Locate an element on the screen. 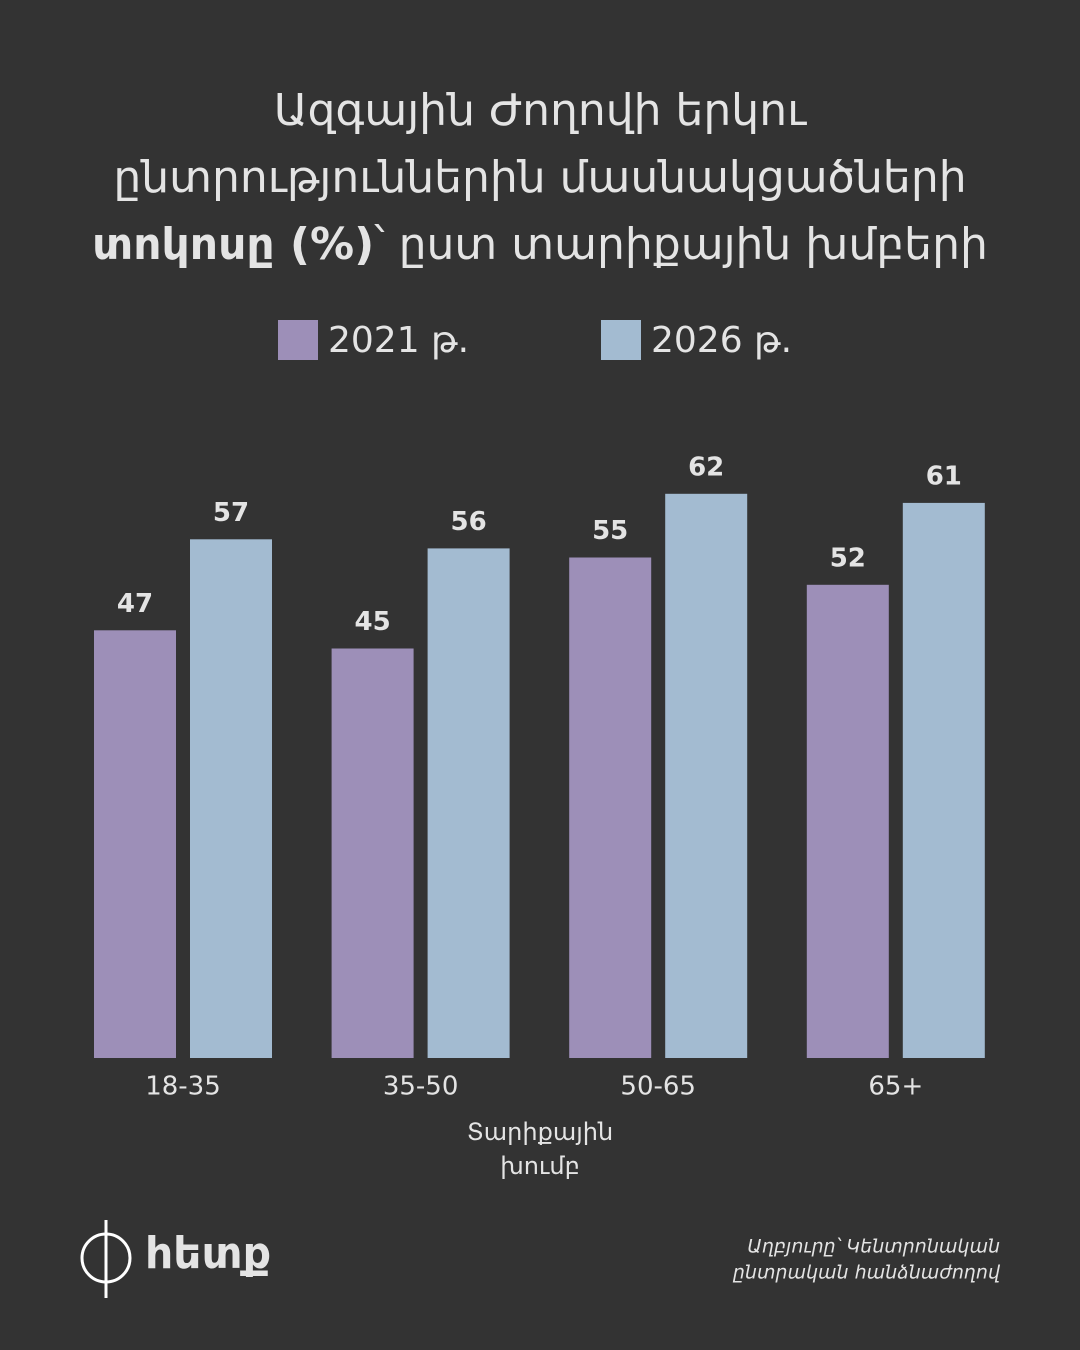  x-tick-label: 65+ is located at coordinates (895, 1087).